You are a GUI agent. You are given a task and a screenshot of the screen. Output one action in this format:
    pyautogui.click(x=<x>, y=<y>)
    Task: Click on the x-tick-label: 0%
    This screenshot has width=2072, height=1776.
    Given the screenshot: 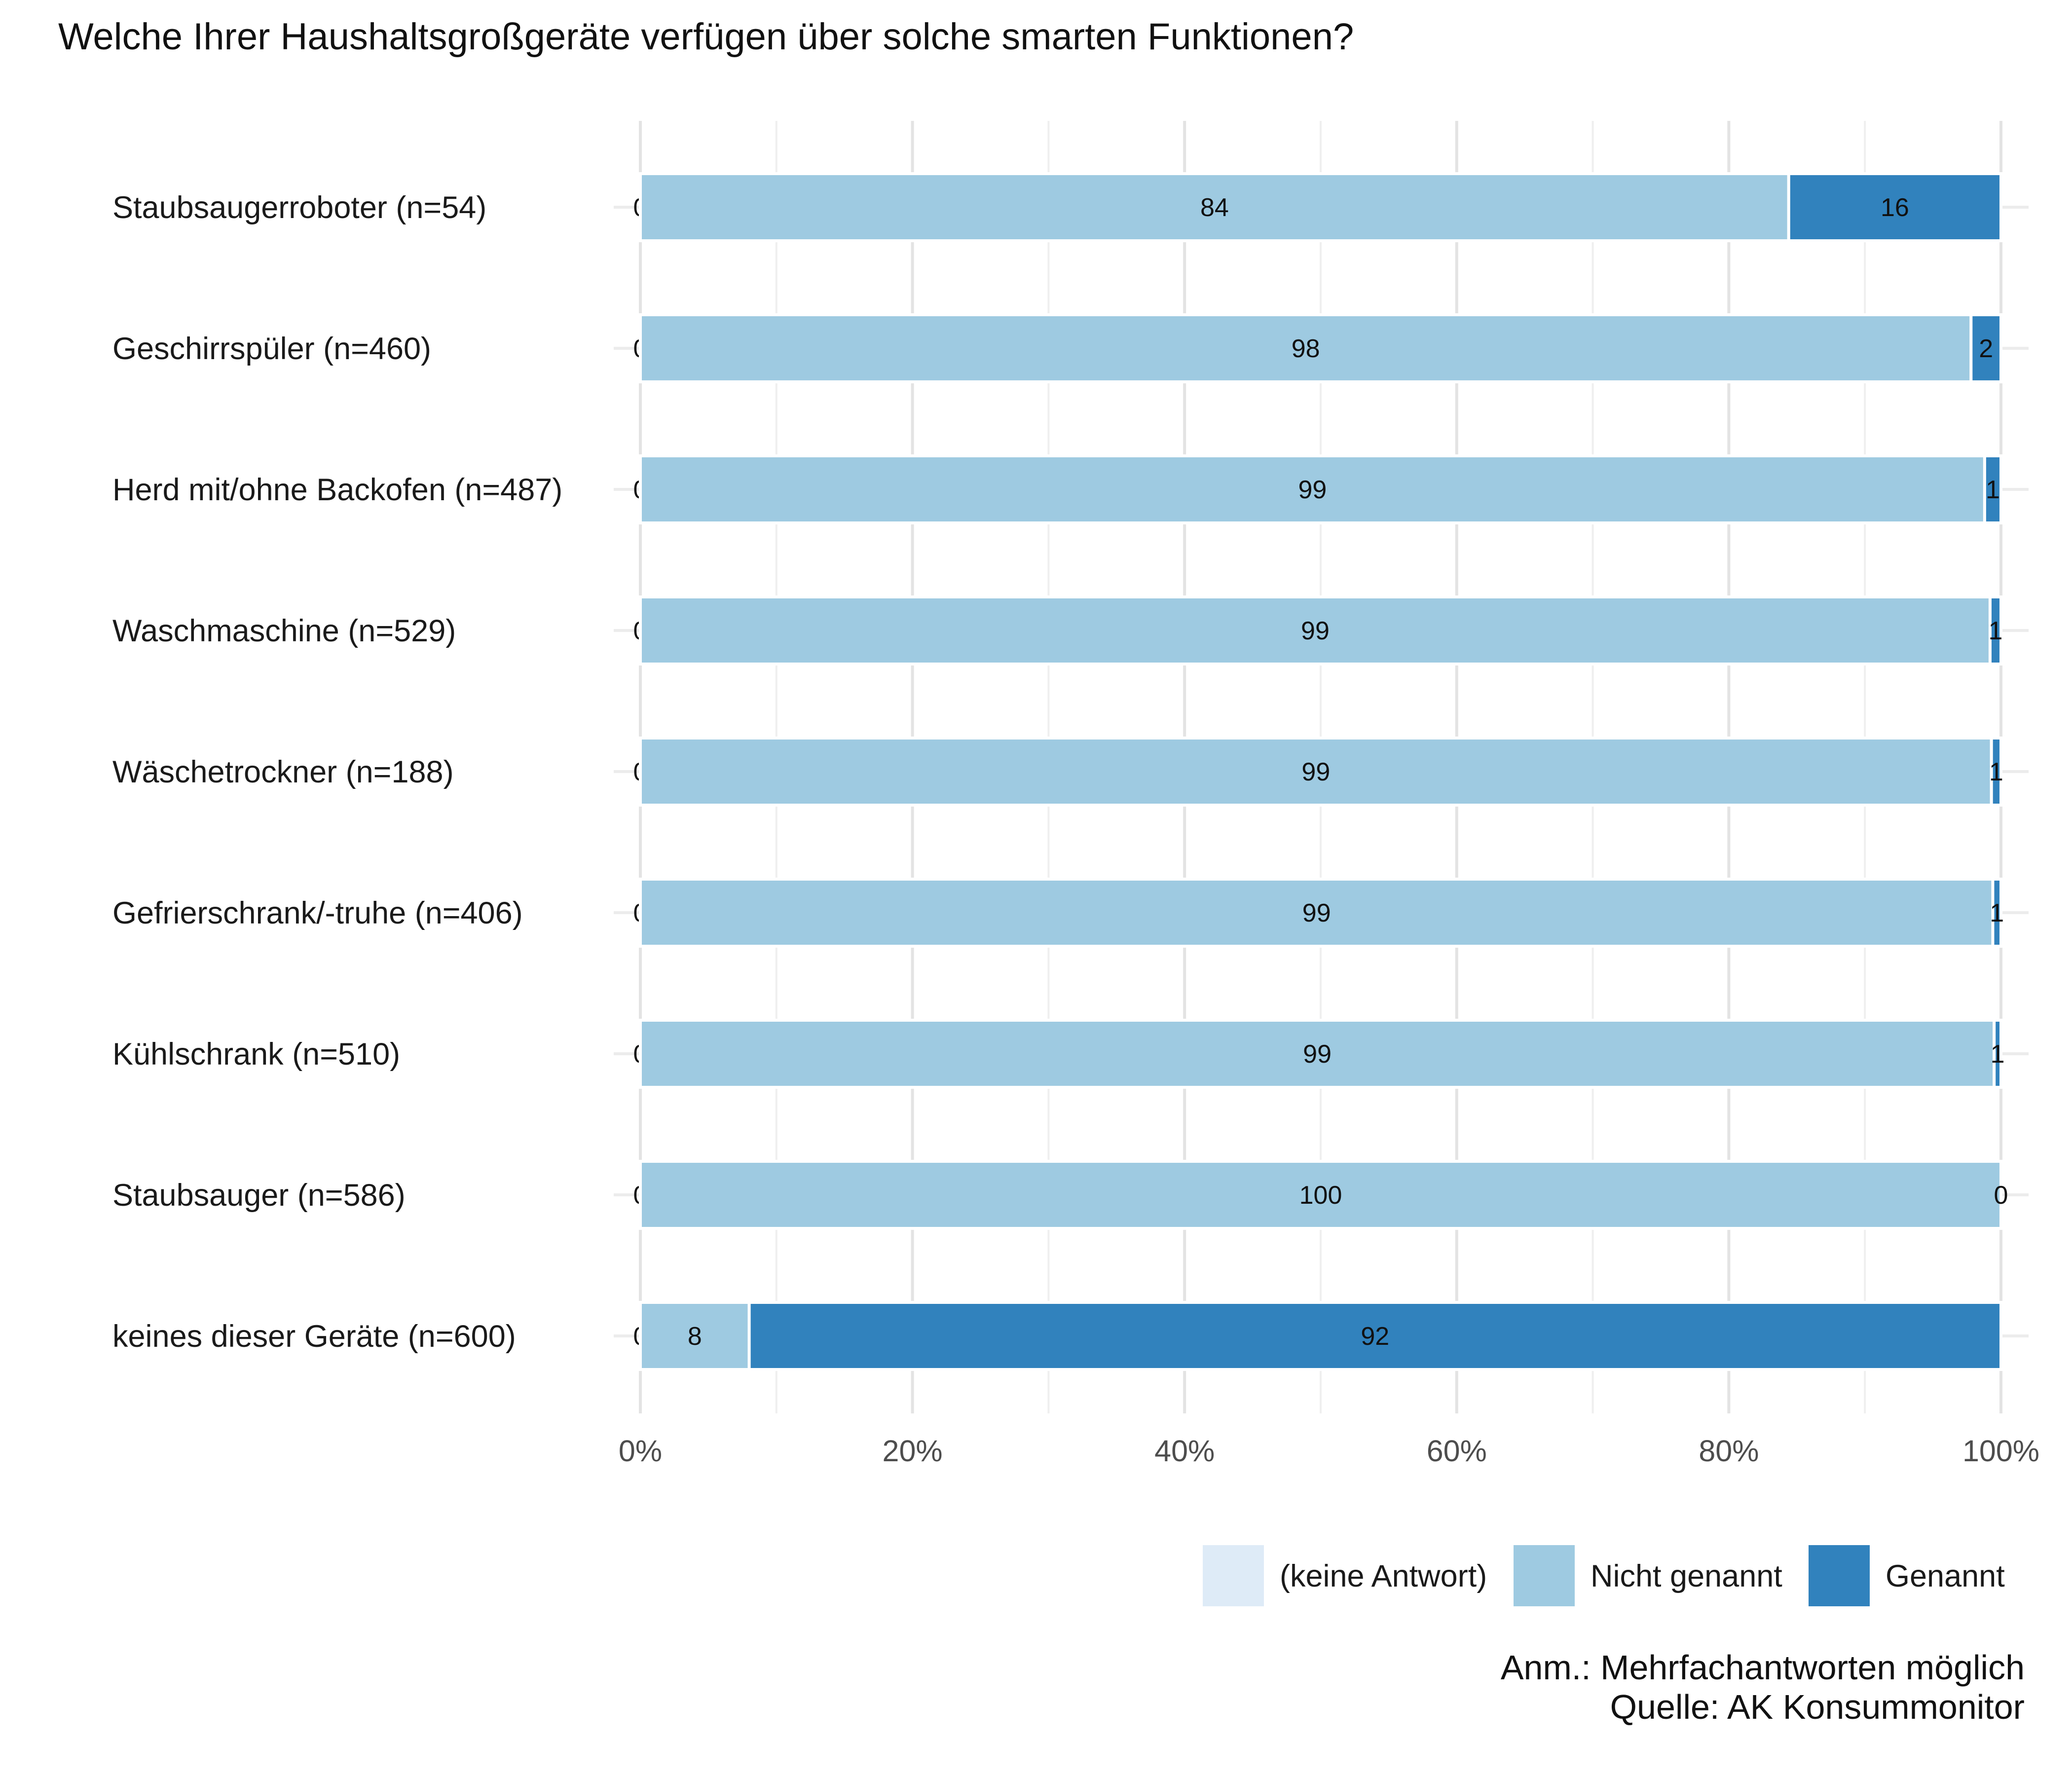 What is the action you would take?
    pyautogui.click(x=640, y=1451)
    